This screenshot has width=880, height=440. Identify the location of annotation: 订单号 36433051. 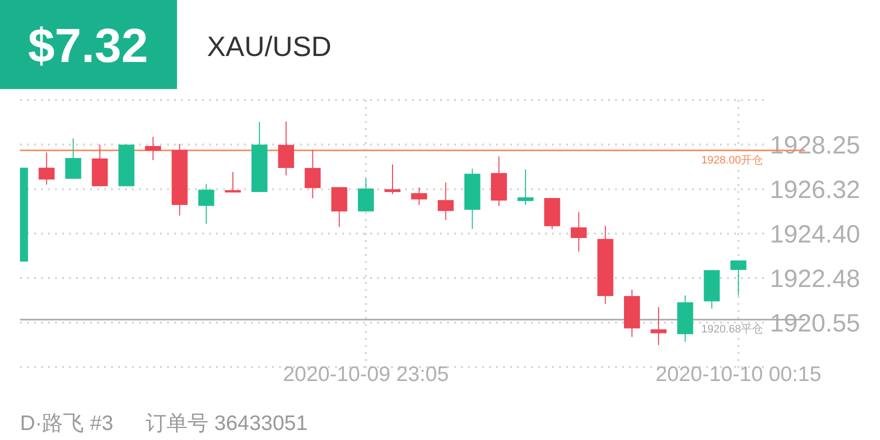
(226, 423).